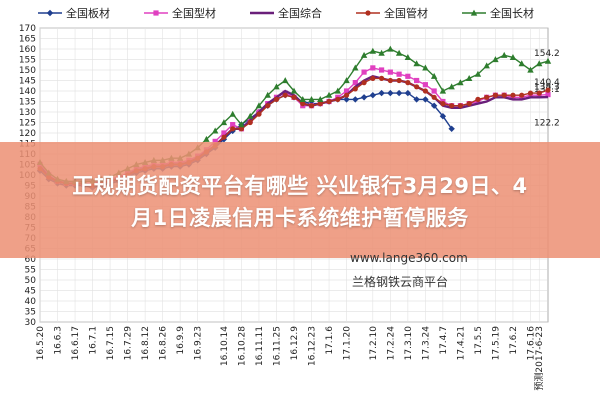  Describe the element at coordinates (27, 124) in the screenshot. I see `y-tick-label: 125` at that location.